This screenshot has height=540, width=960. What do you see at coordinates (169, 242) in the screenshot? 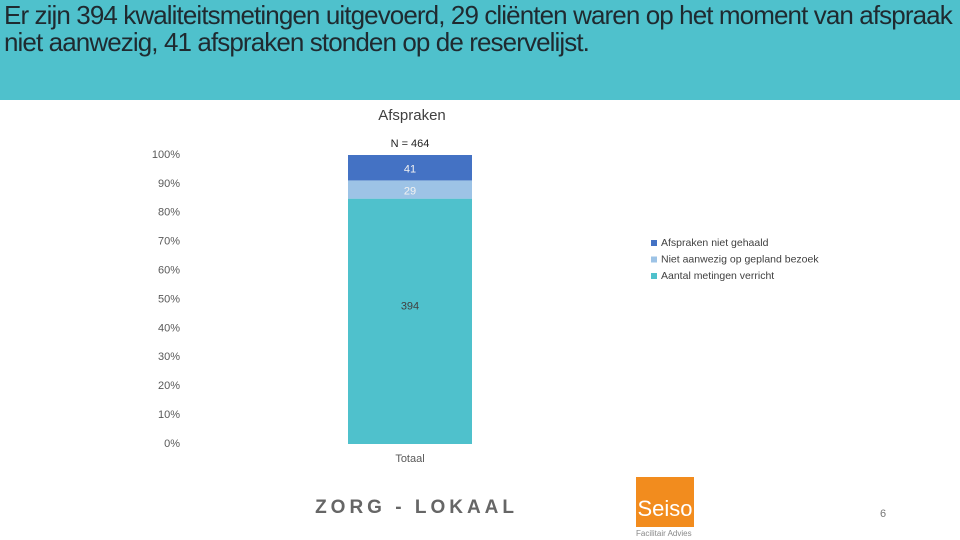
I see `y-tick-label: 70%` at bounding box center [169, 242].